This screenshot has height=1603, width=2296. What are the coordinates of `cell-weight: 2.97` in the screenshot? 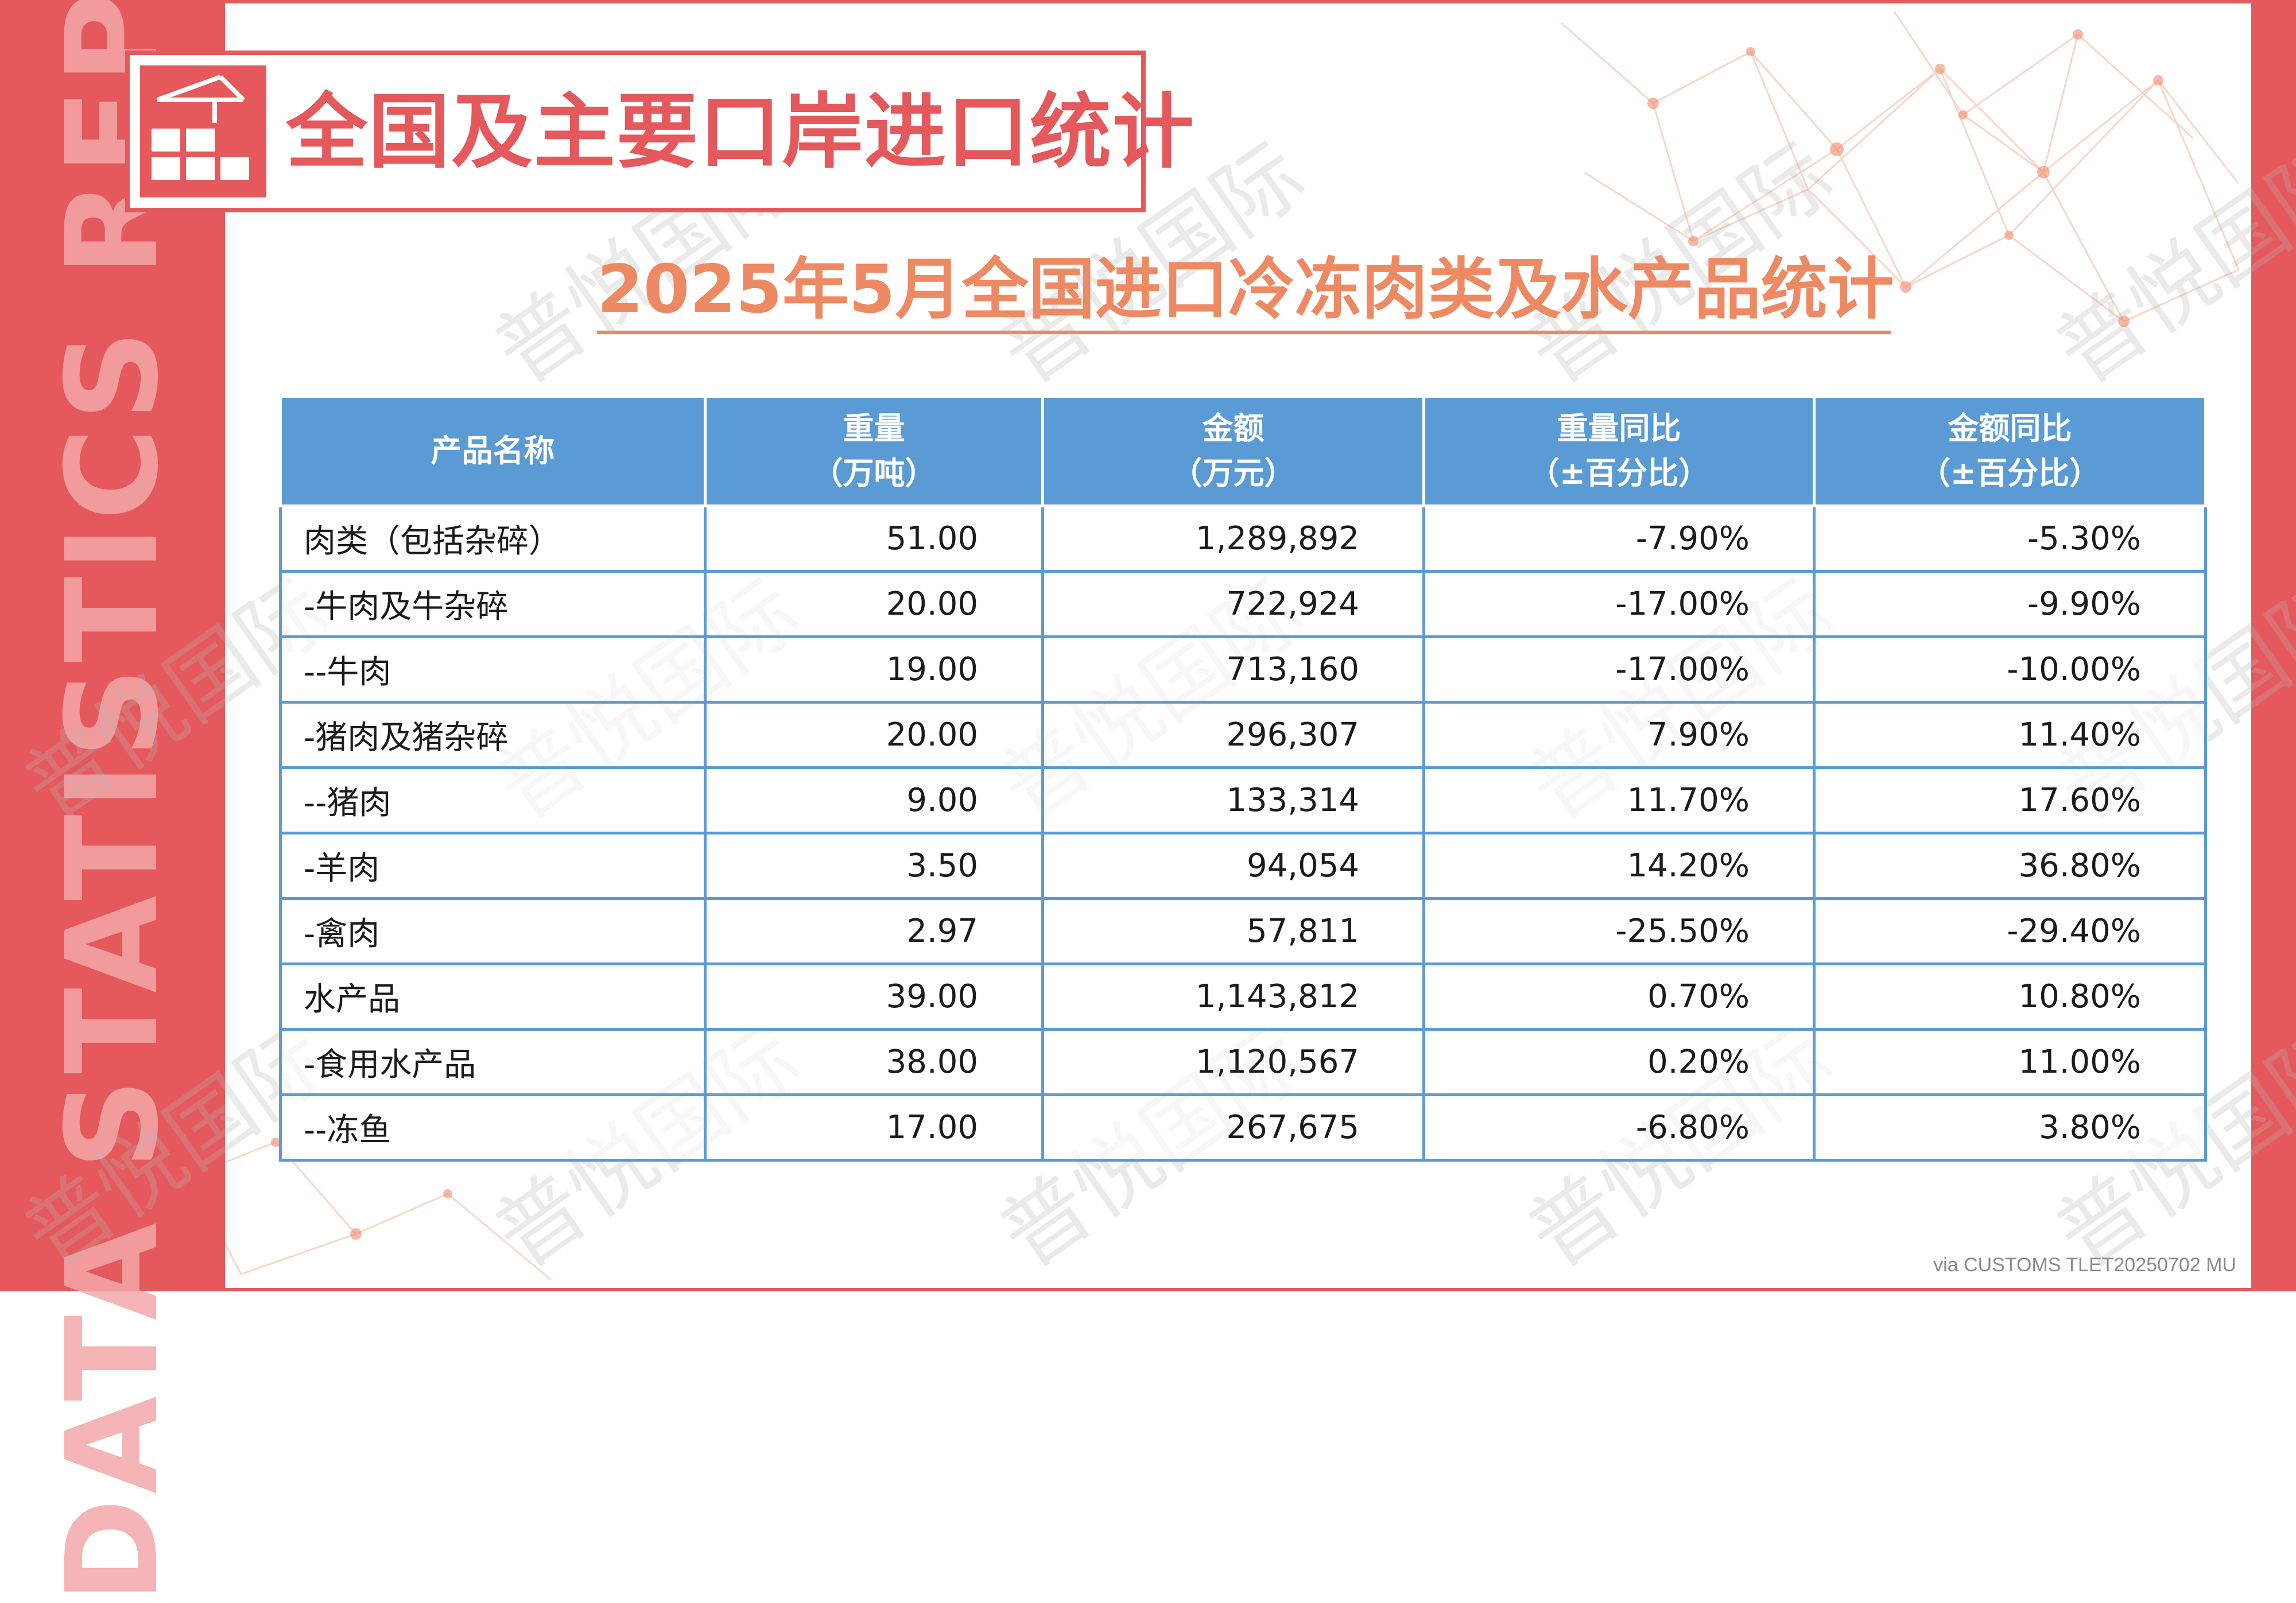 It's located at (874, 931).